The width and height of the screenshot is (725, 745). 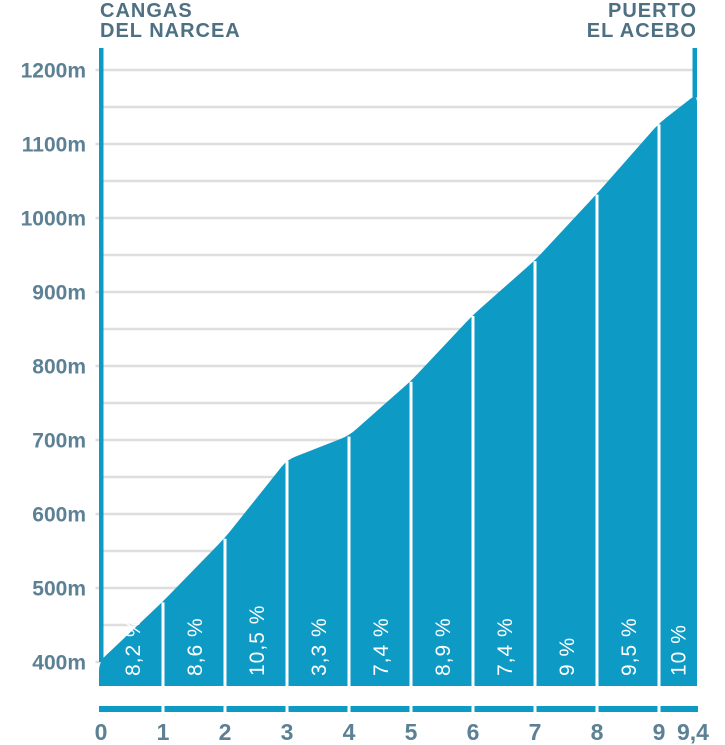 What do you see at coordinates (53, 219) in the screenshot?
I see `y-tick-label: 1000m` at bounding box center [53, 219].